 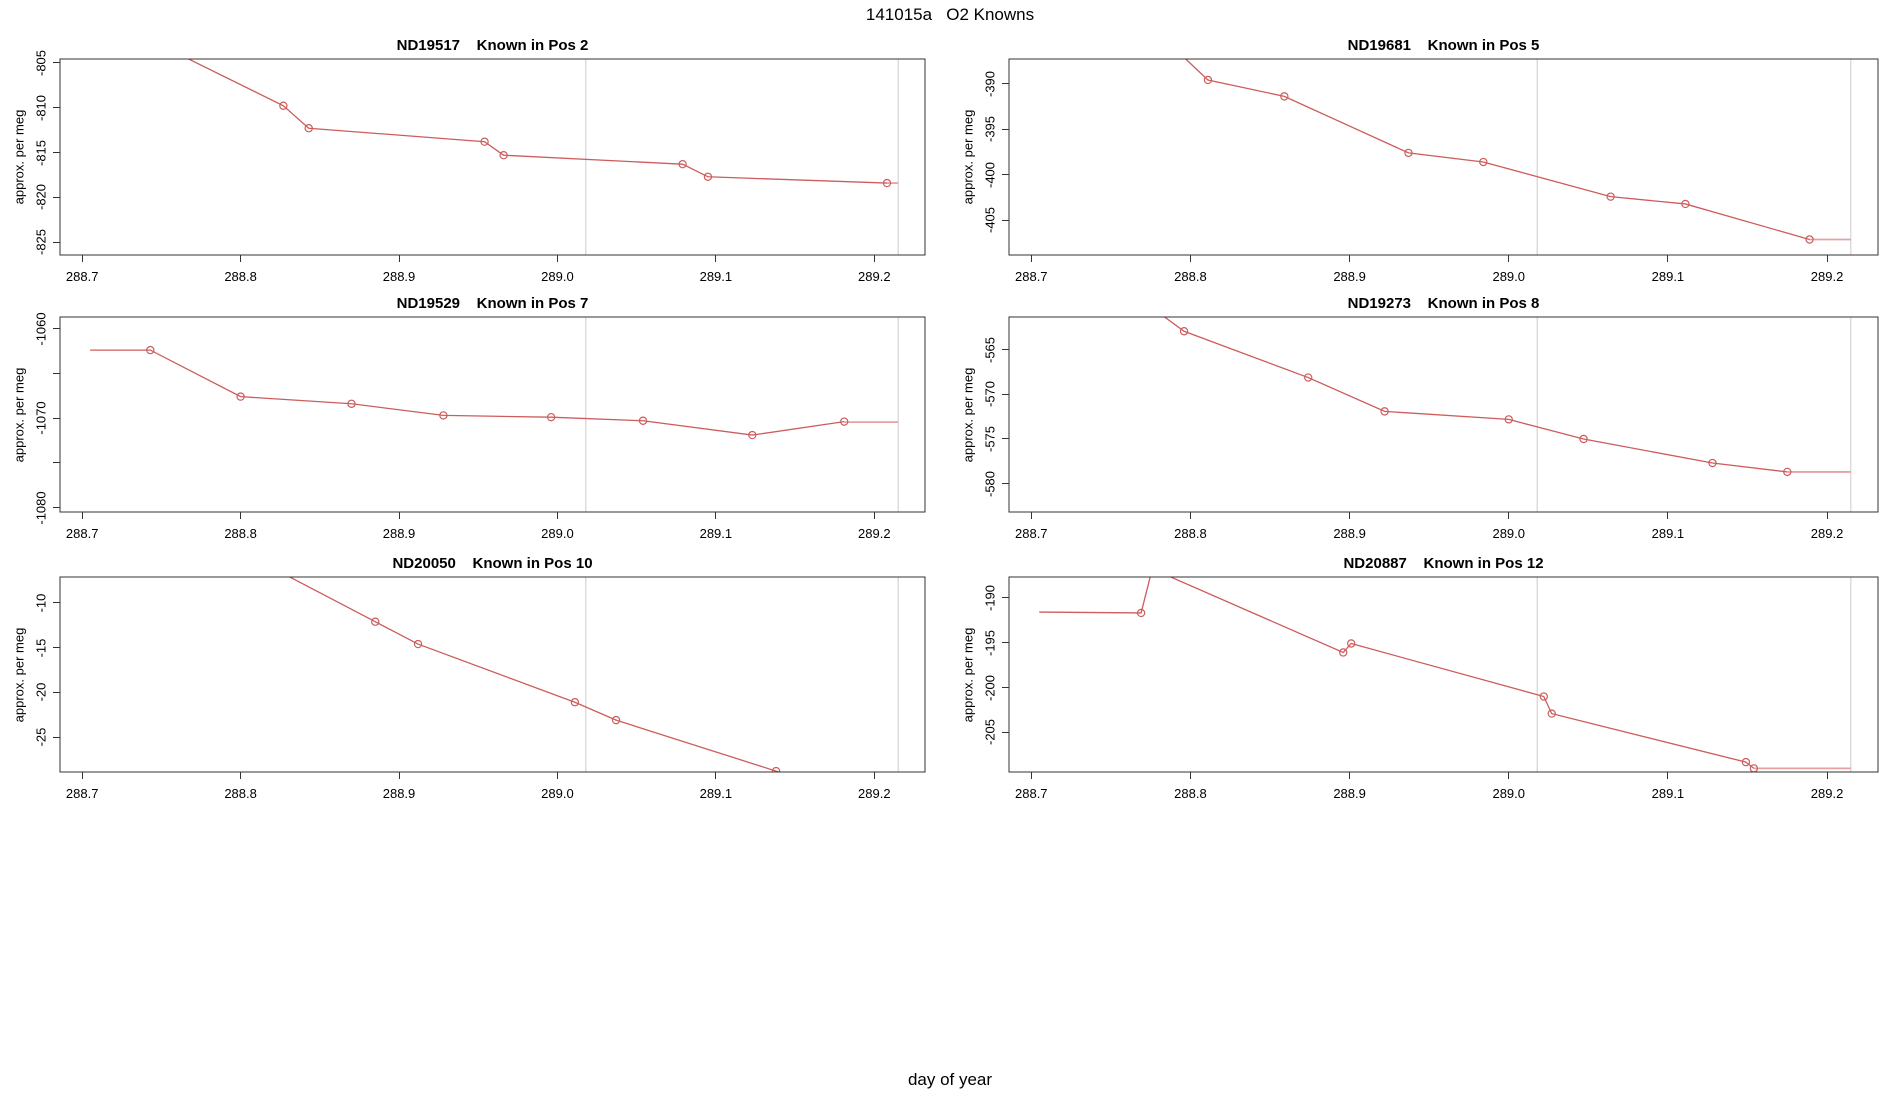 What do you see at coordinates (990, 687) in the screenshot?
I see `y-tick-label: -200` at bounding box center [990, 687].